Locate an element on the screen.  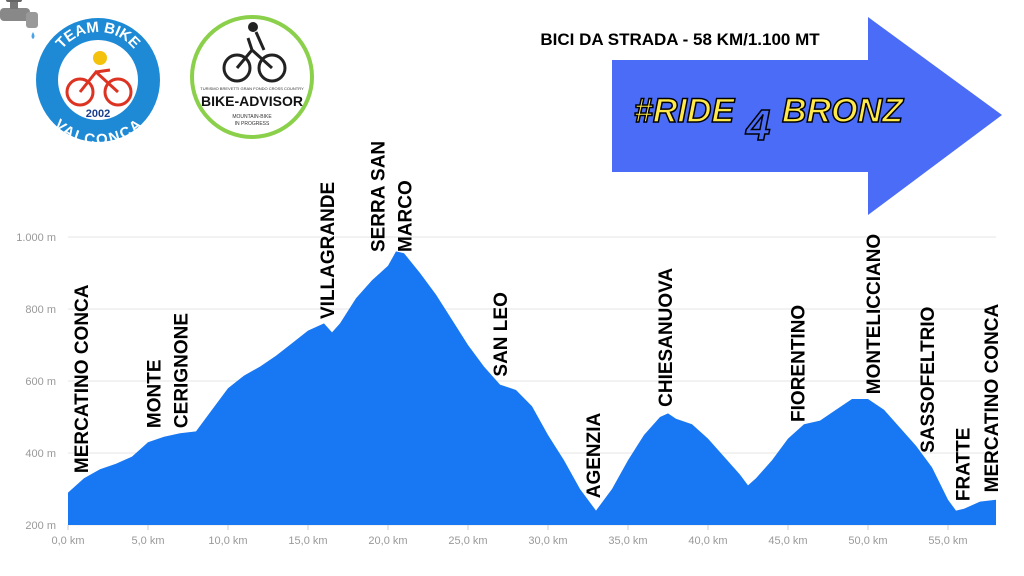
logo-year: 2002 is located at coordinates (98, 114).